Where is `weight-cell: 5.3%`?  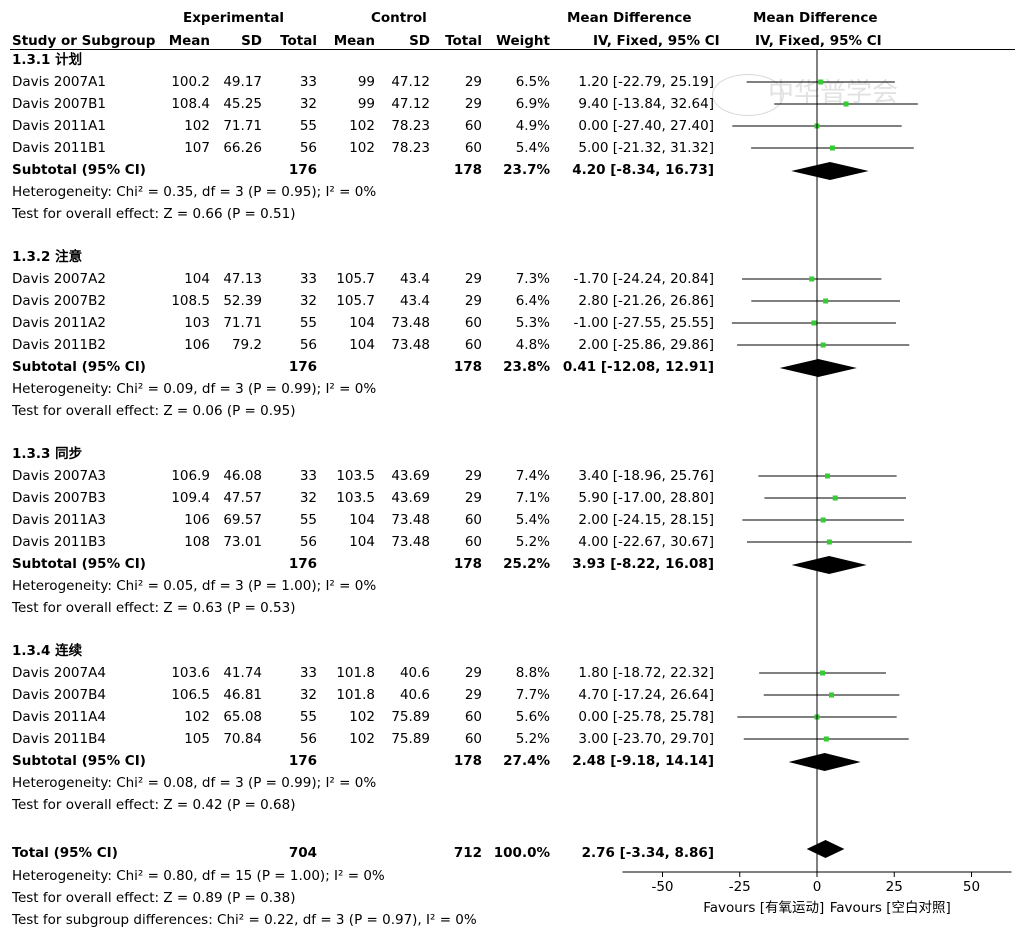 weight-cell: 5.3% is located at coordinates (532, 323).